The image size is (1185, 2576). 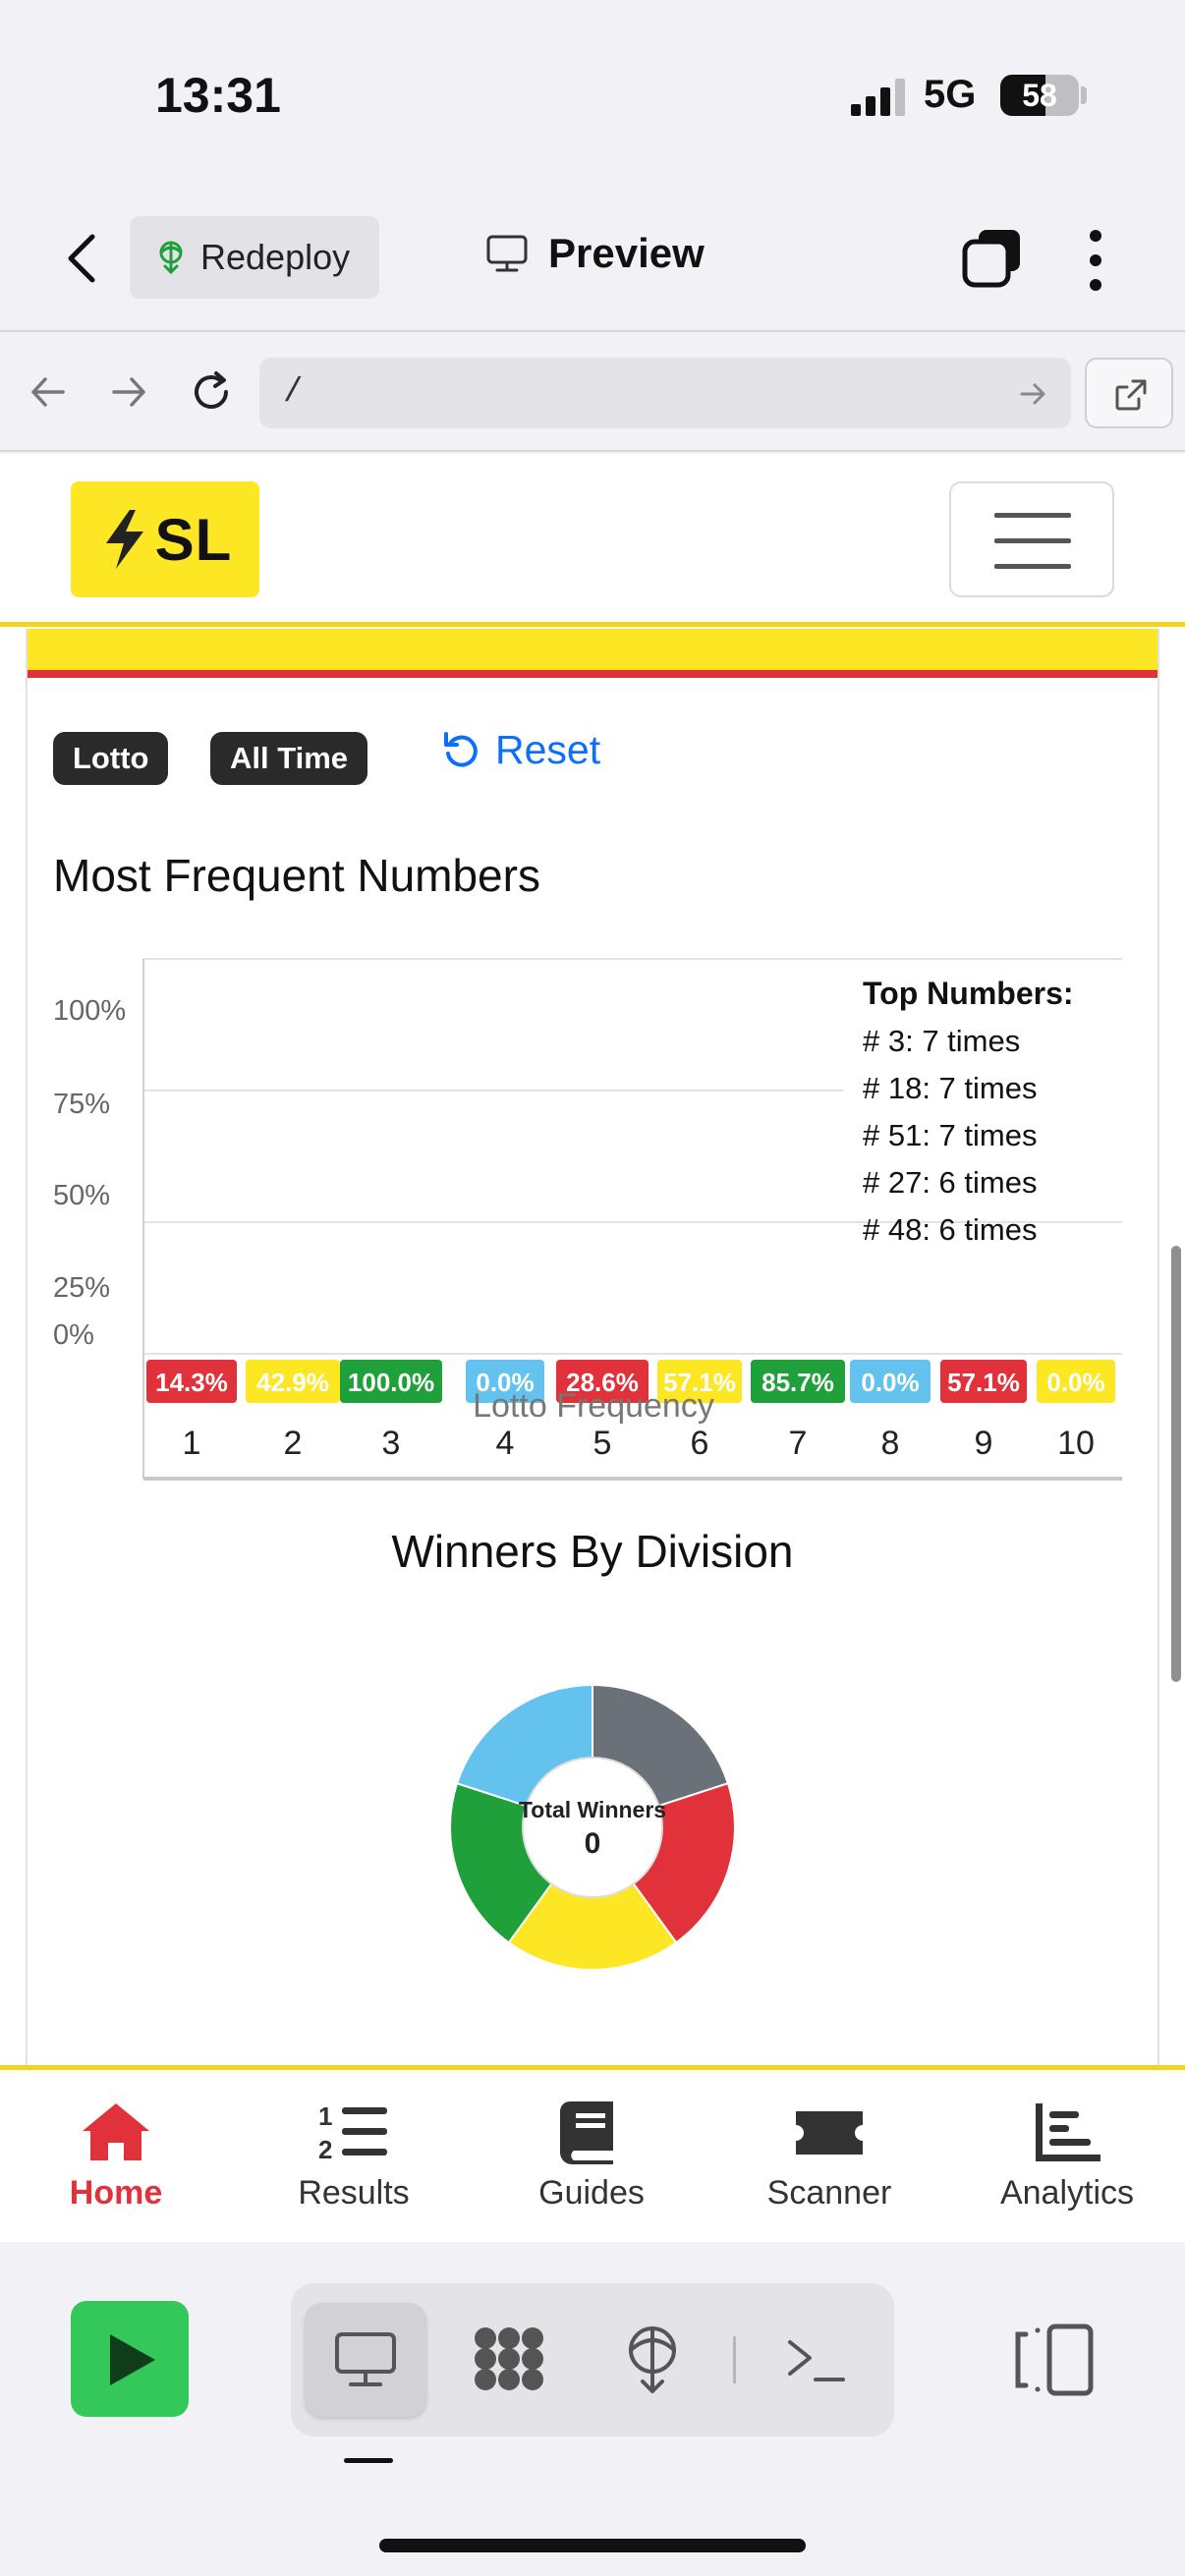 I want to click on reset-button: Reset, so click(x=520, y=750).